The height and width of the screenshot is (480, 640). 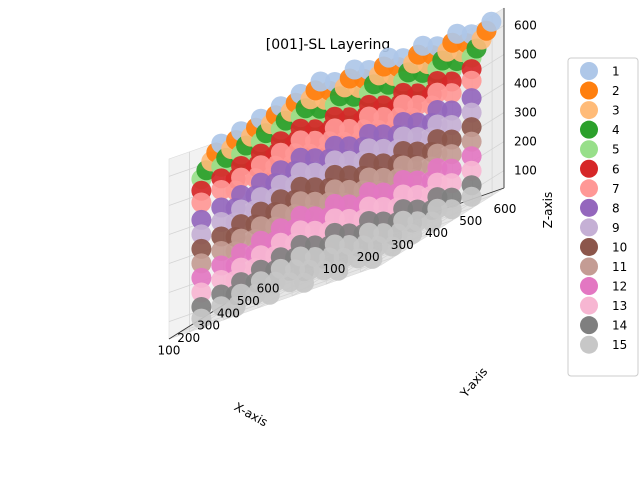 What do you see at coordinates (616, 72) in the screenshot?
I see `legend-label-1: 1` at bounding box center [616, 72].